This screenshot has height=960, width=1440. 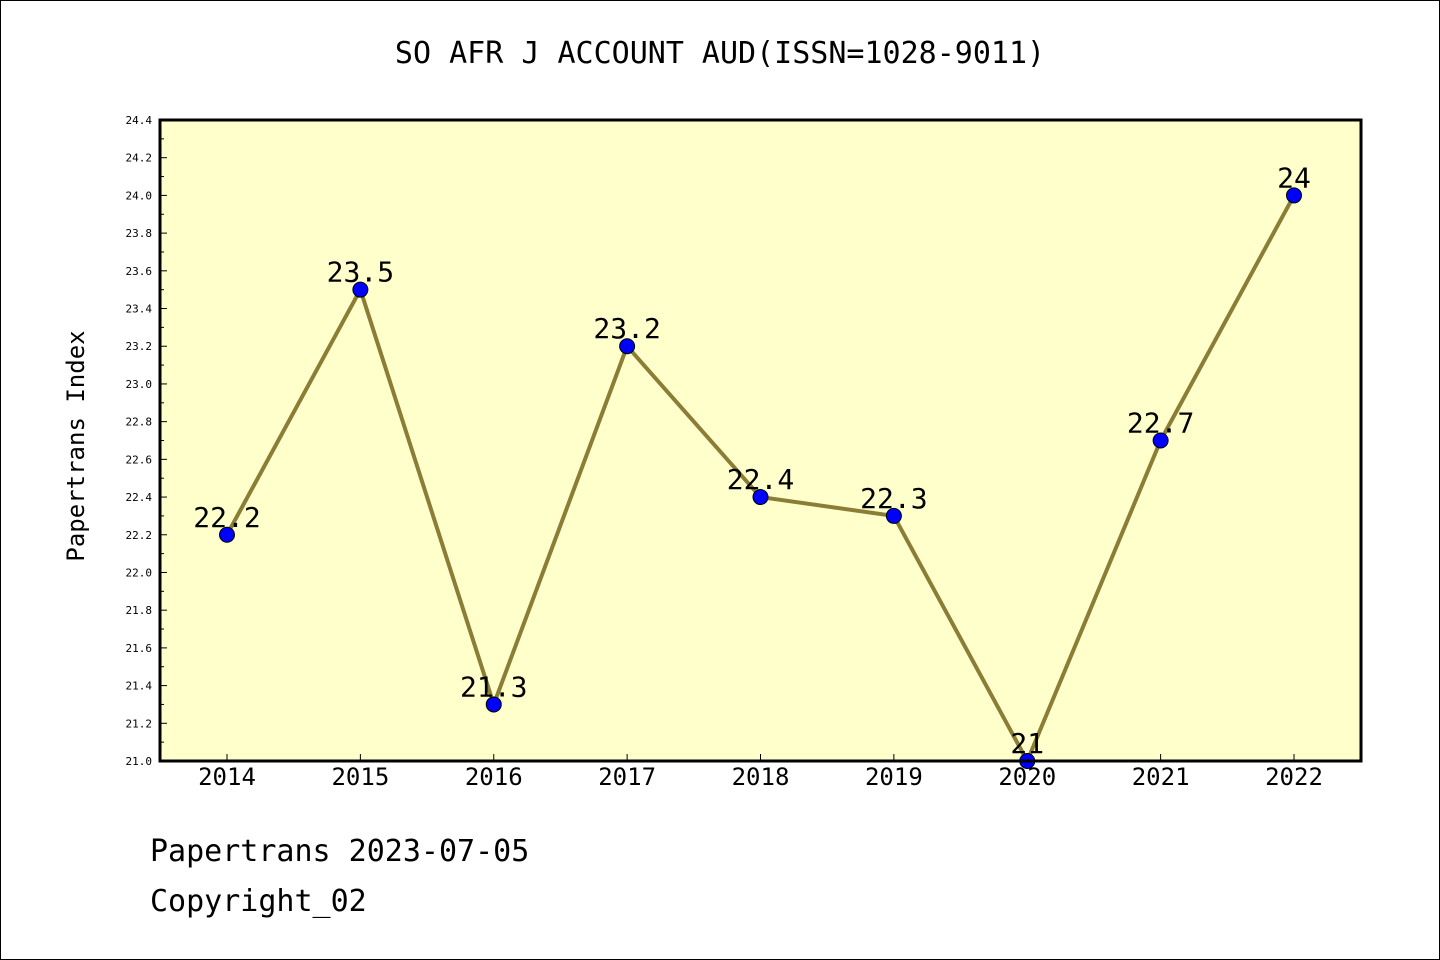 I want to click on x-tick-label: 2014, so click(x=227, y=777).